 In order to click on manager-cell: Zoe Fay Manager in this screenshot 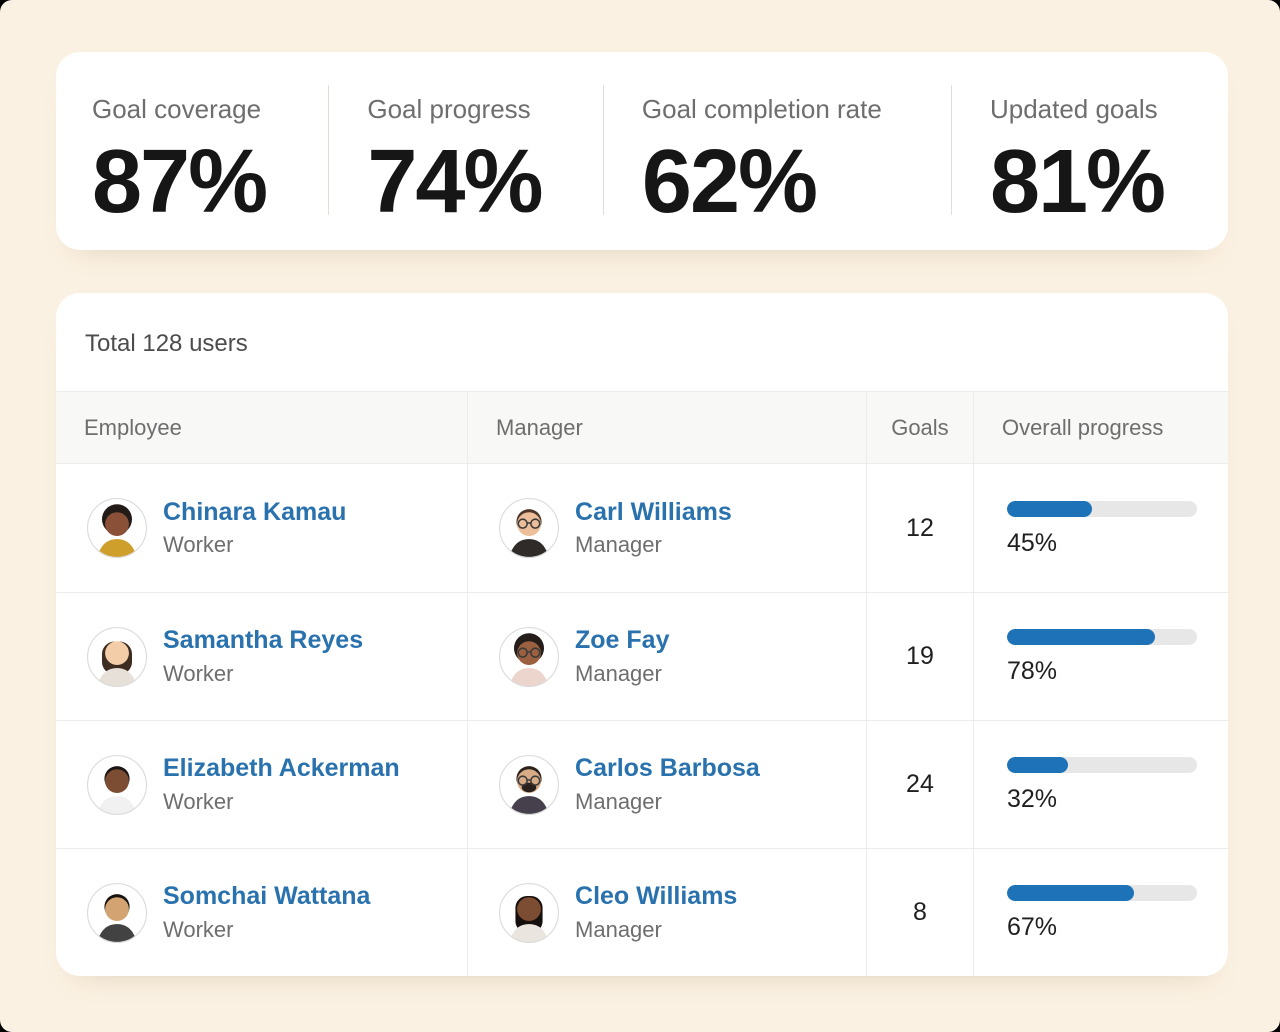, I will do `click(666, 656)`.